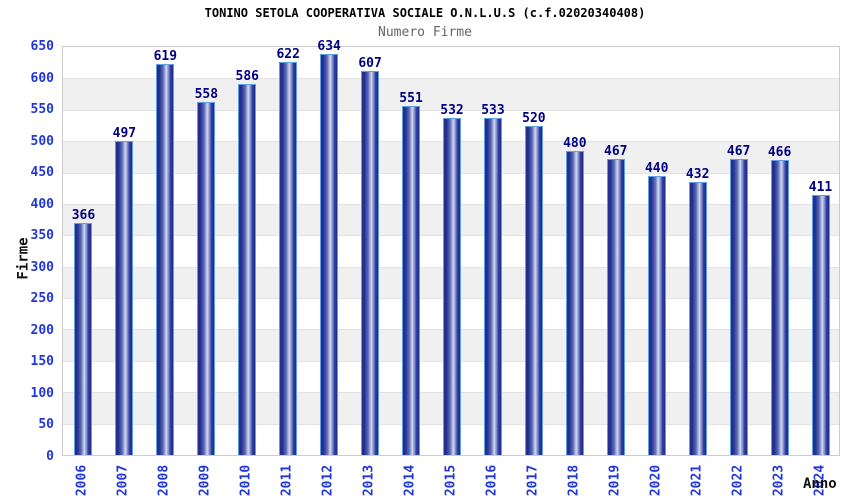 This screenshot has height=500, width=850. Describe the element at coordinates (452, 286) in the screenshot. I see `bar-2015` at that location.